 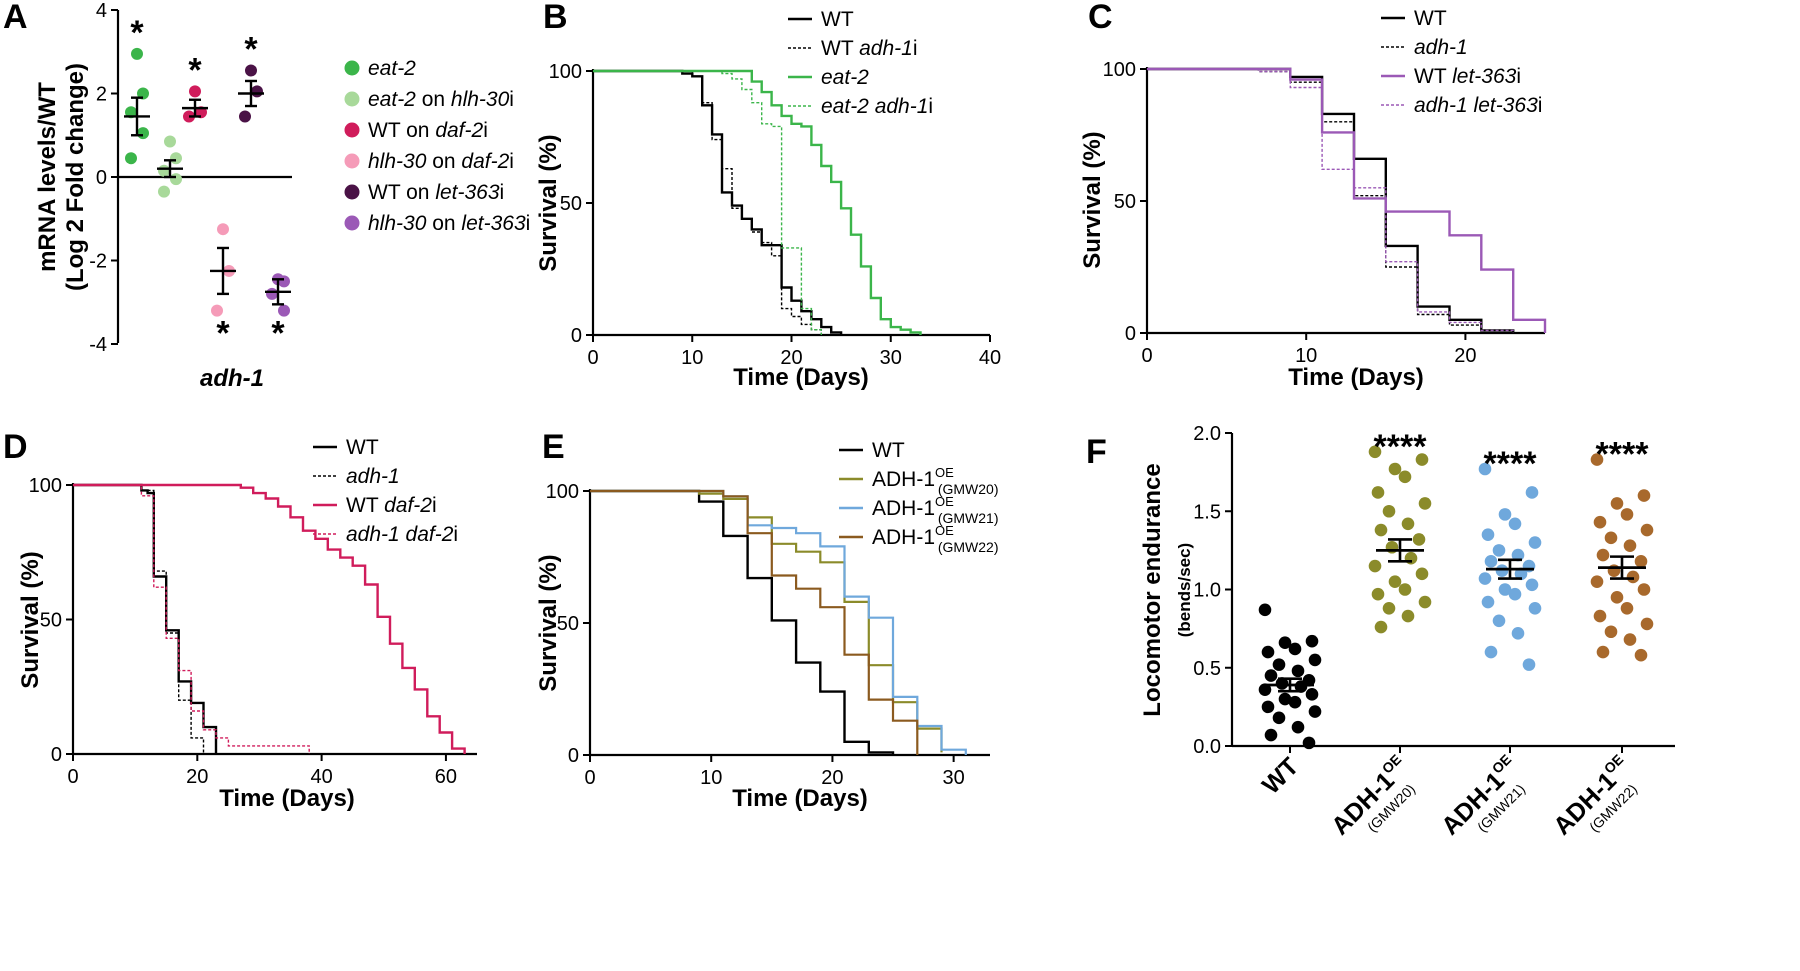 I want to click on legend-name-italic: adh-1, so click(x=373, y=476).